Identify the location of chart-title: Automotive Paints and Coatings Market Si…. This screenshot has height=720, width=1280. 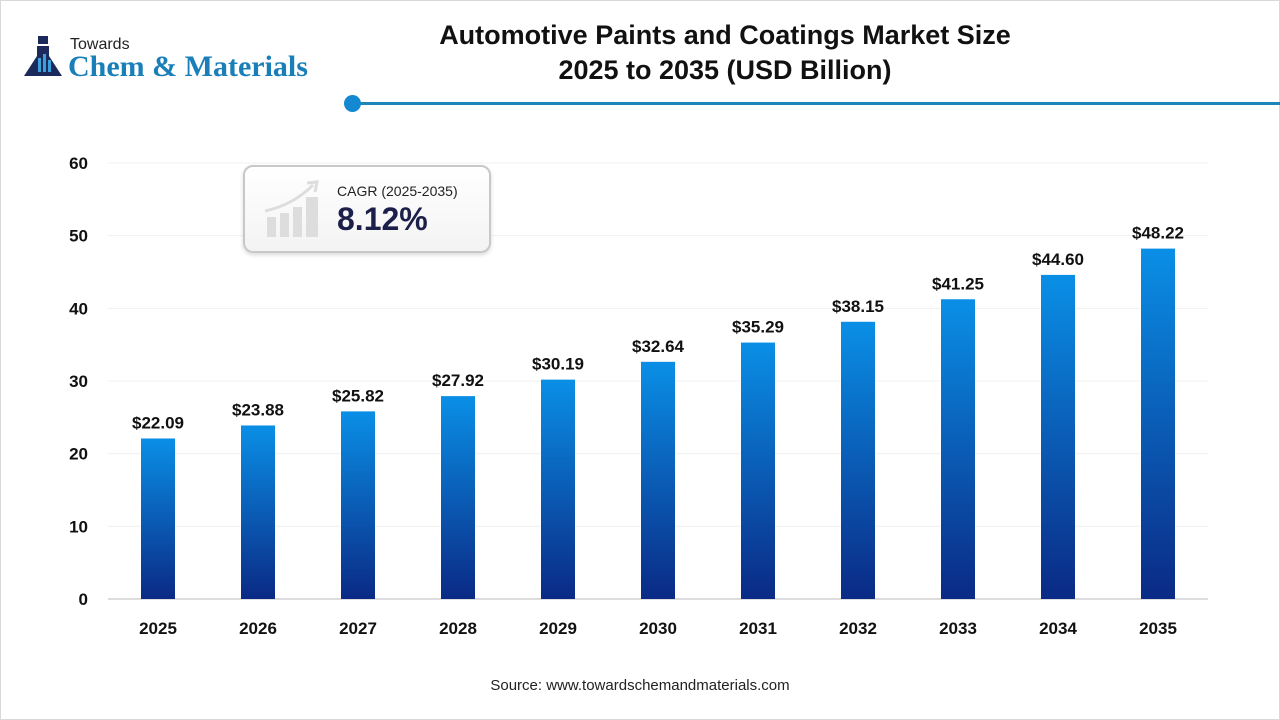
(725, 53).